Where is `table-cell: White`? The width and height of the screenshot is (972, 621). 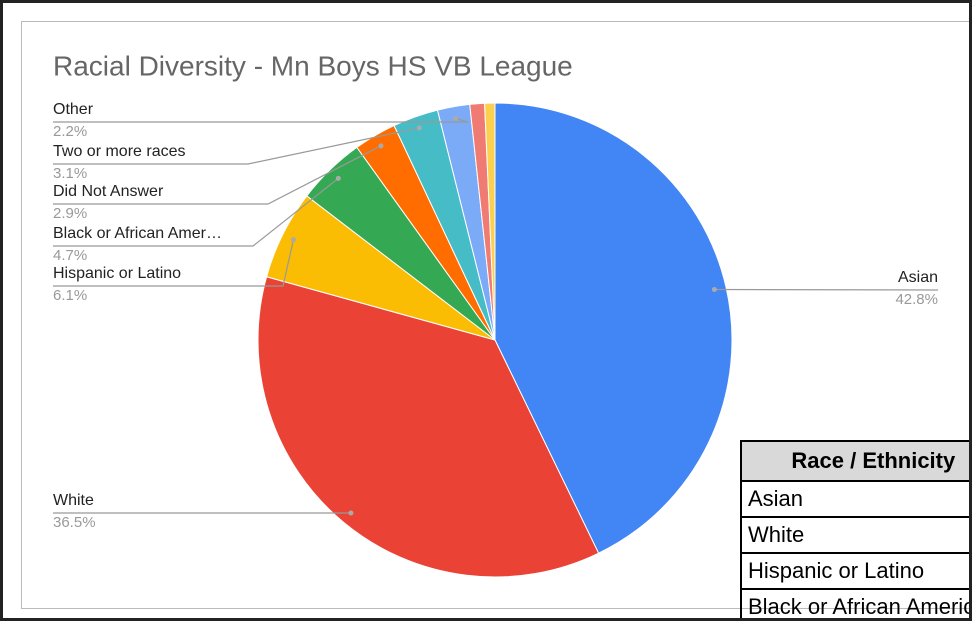
table-cell: White is located at coordinates (854, 535).